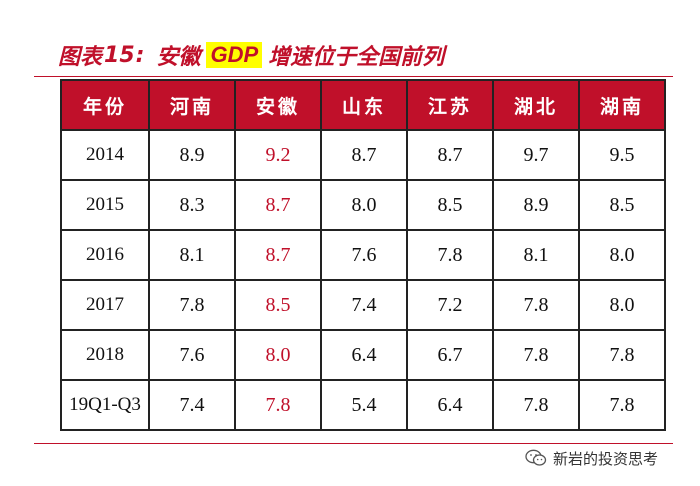 Image resolution: width=700 pixels, height=486 pixels. I want to click on top-rule, so click(353, 76).